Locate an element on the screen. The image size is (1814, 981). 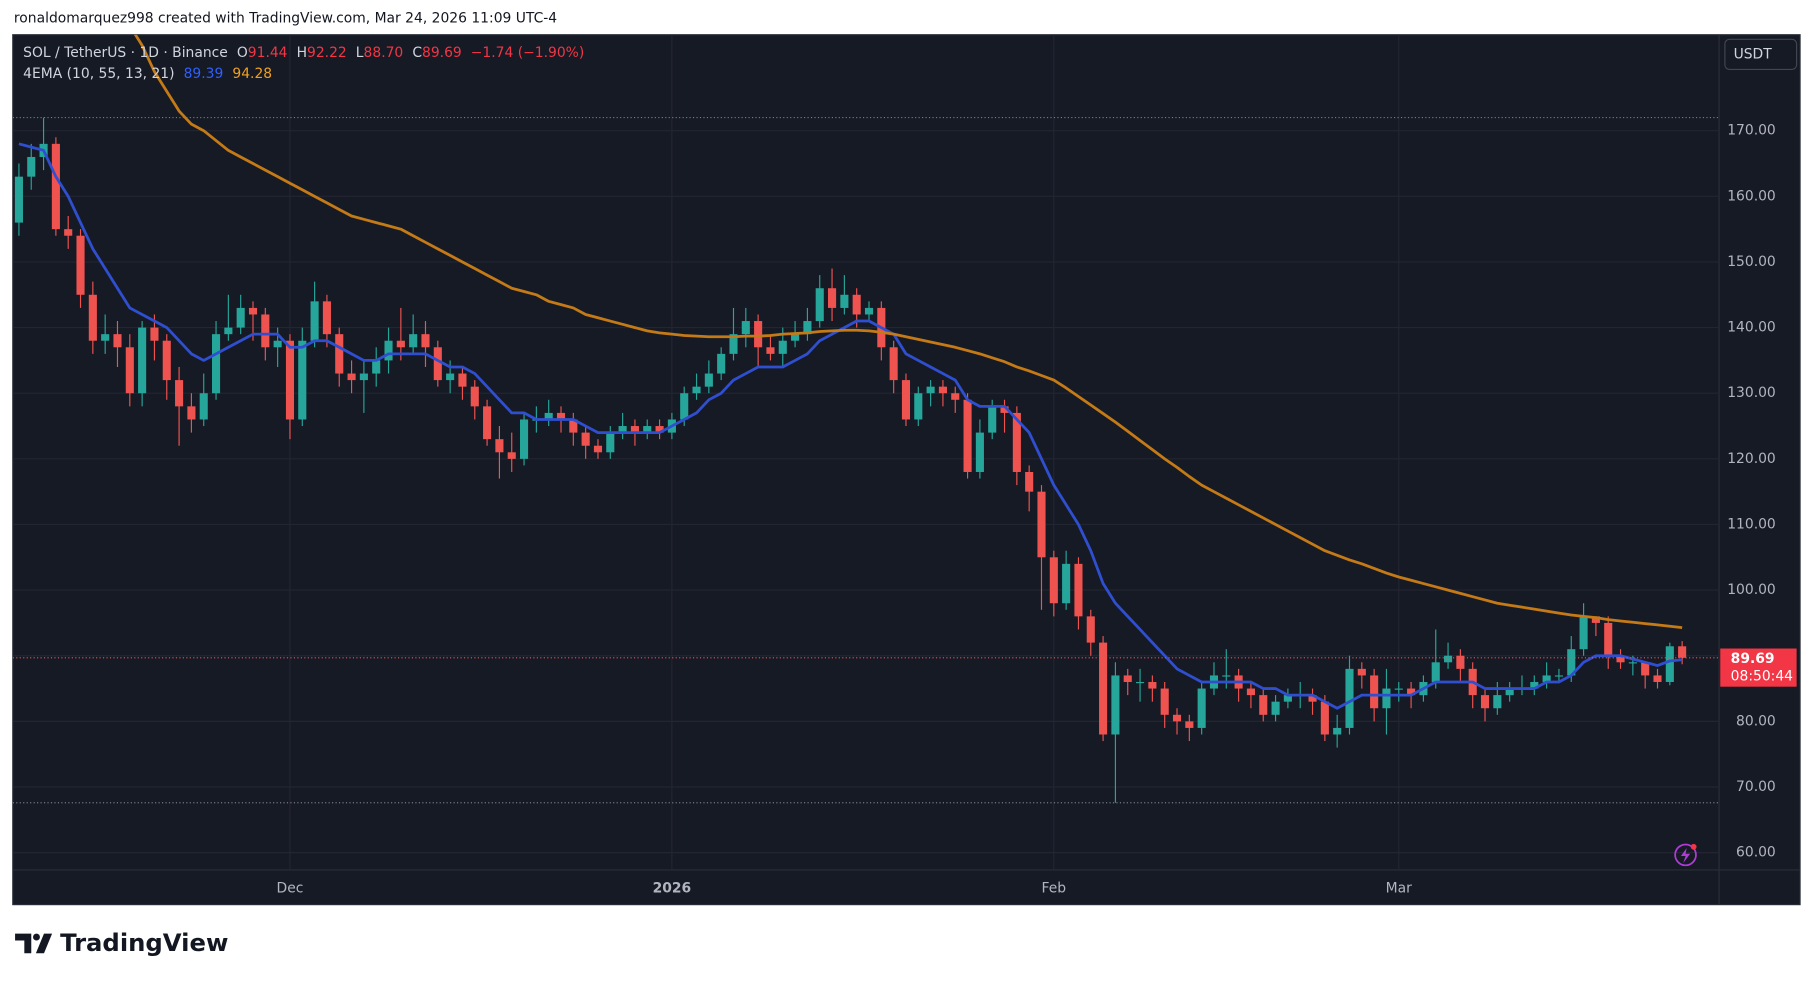
price-tag: 89.69 08:50:44 is located at coordinates (1758, 667).